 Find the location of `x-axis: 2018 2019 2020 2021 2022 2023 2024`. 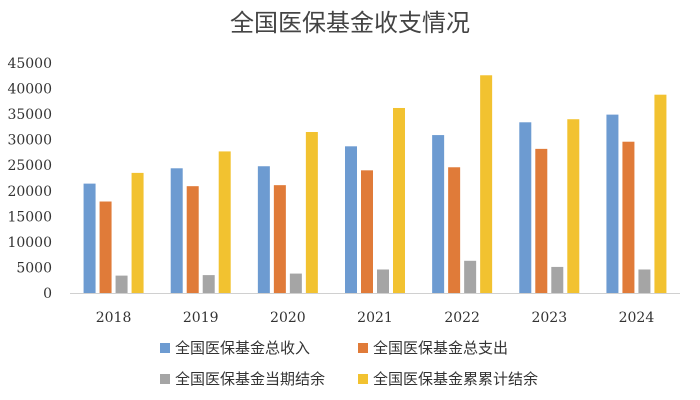

x-axis: 2018 2019 2020 2021 2022 2023 2024 is located at coordinates (375, 318).